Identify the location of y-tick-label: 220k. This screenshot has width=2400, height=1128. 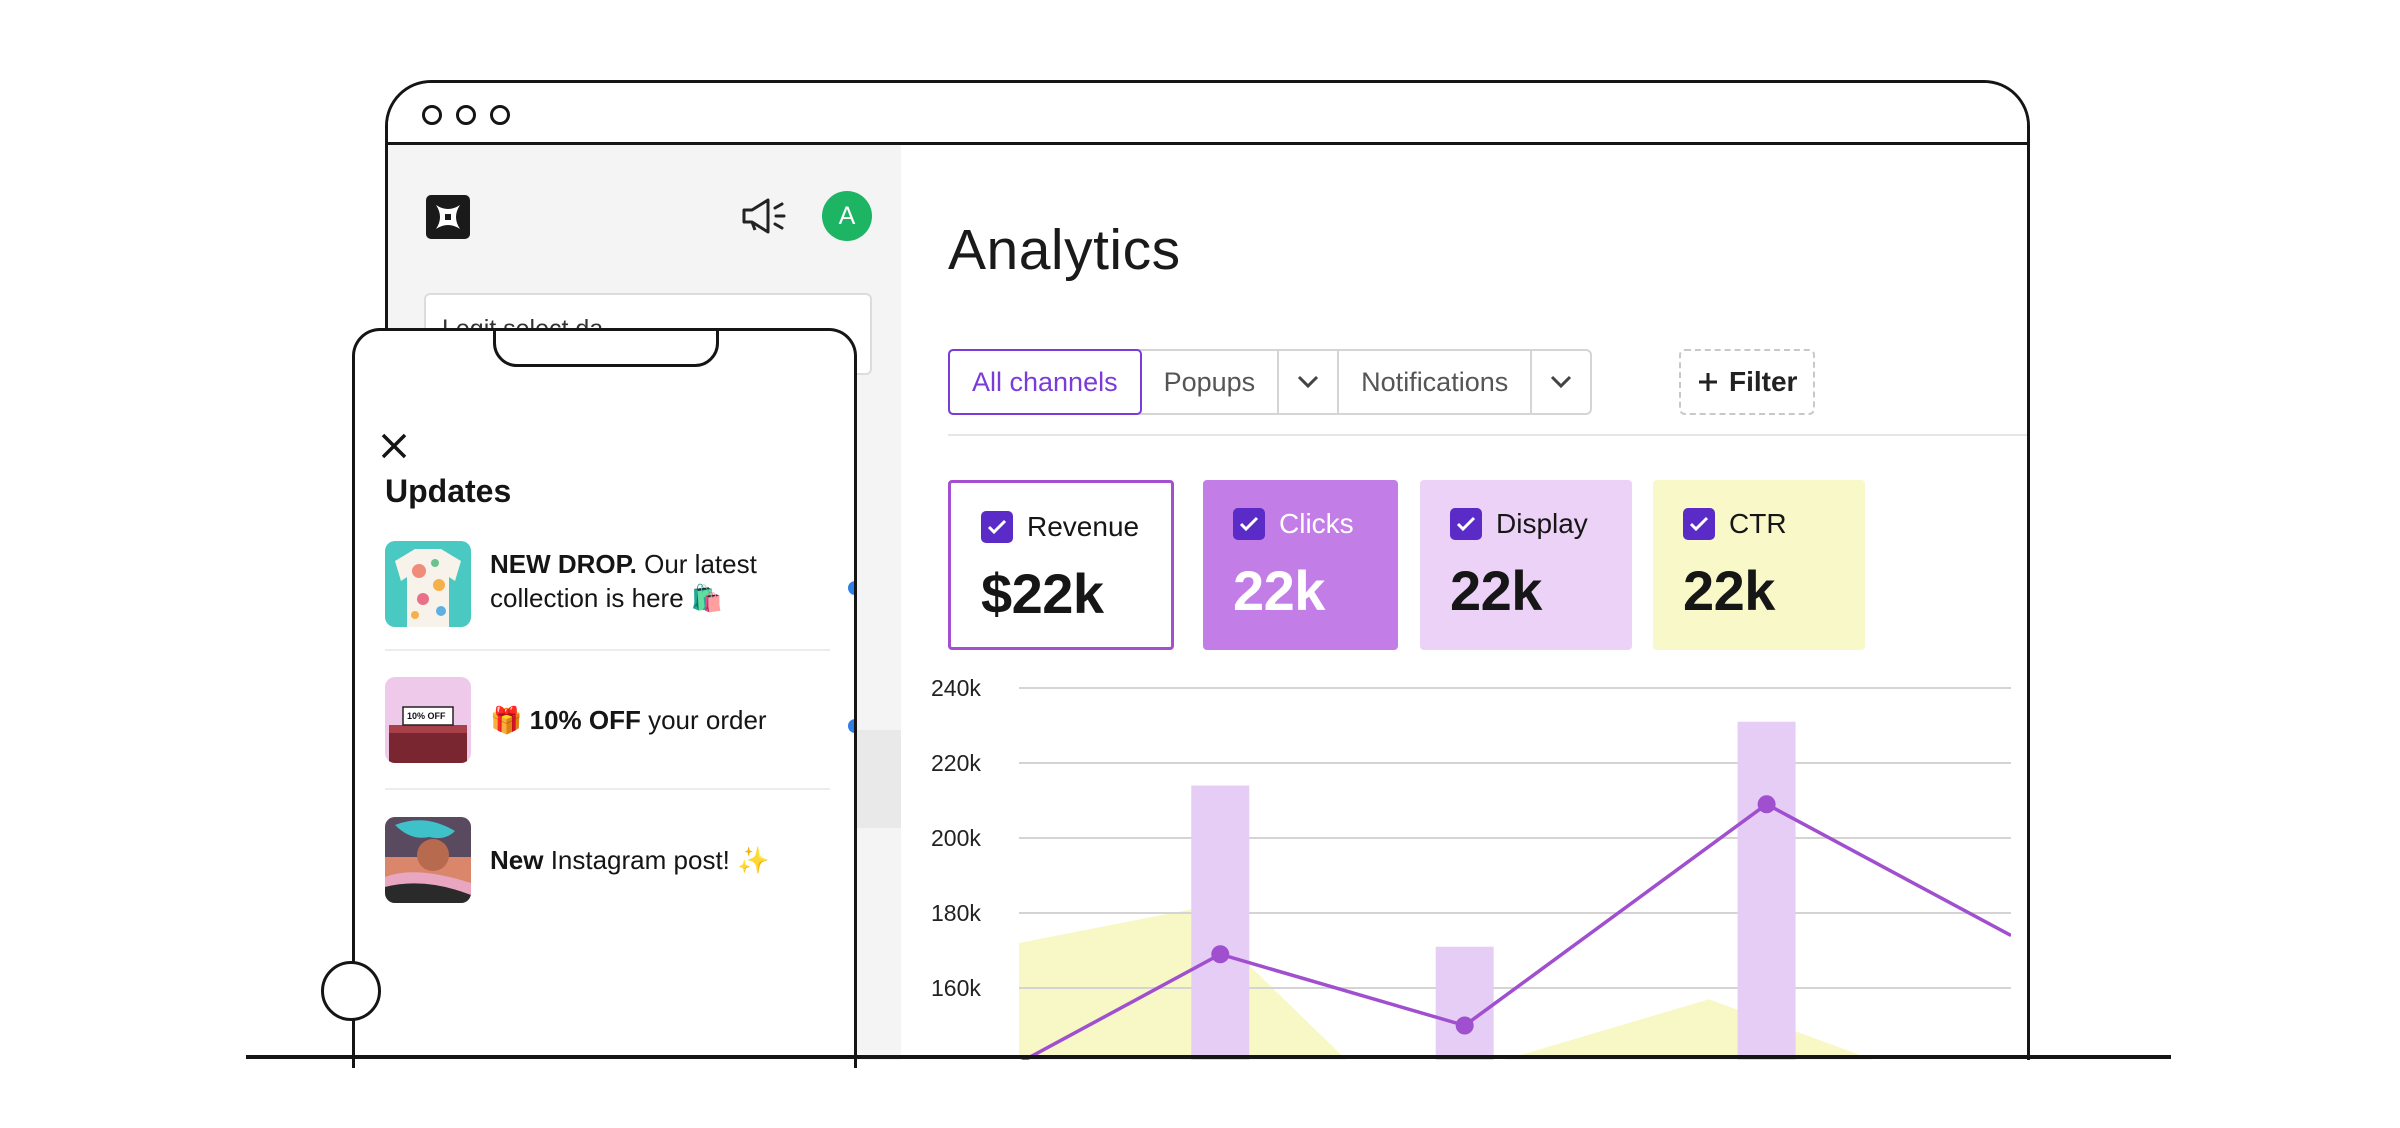
(956, 763).